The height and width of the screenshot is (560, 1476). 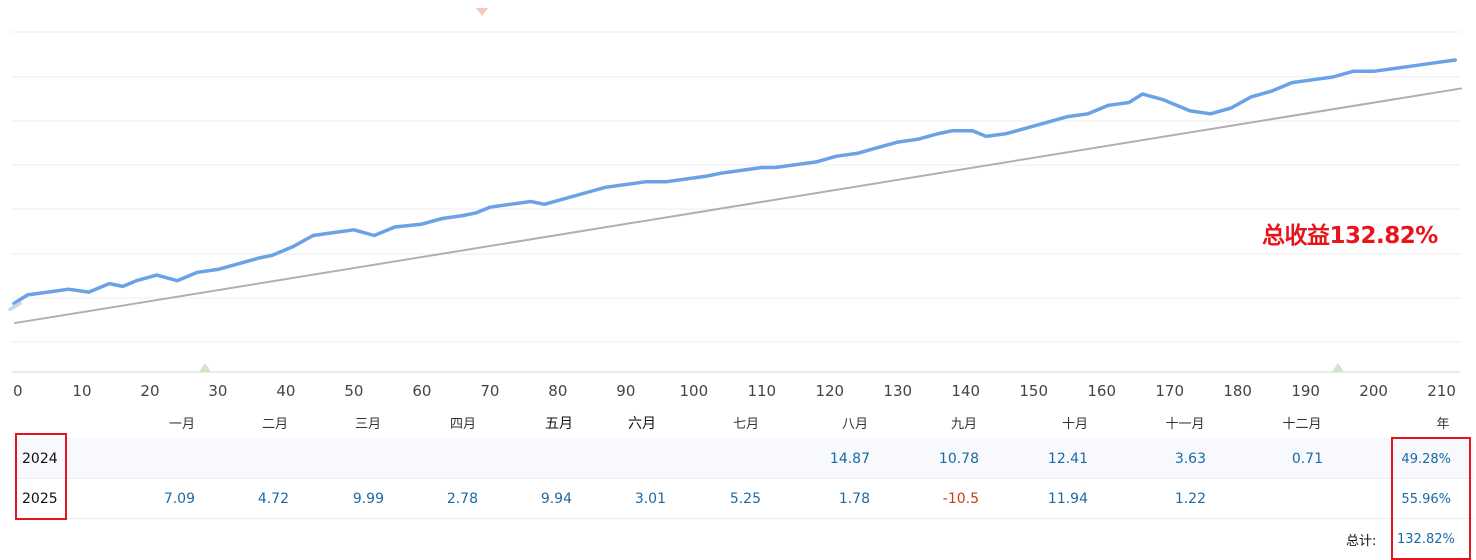 I want to click on x-tick-label: 110, so click(x=761, y=391).